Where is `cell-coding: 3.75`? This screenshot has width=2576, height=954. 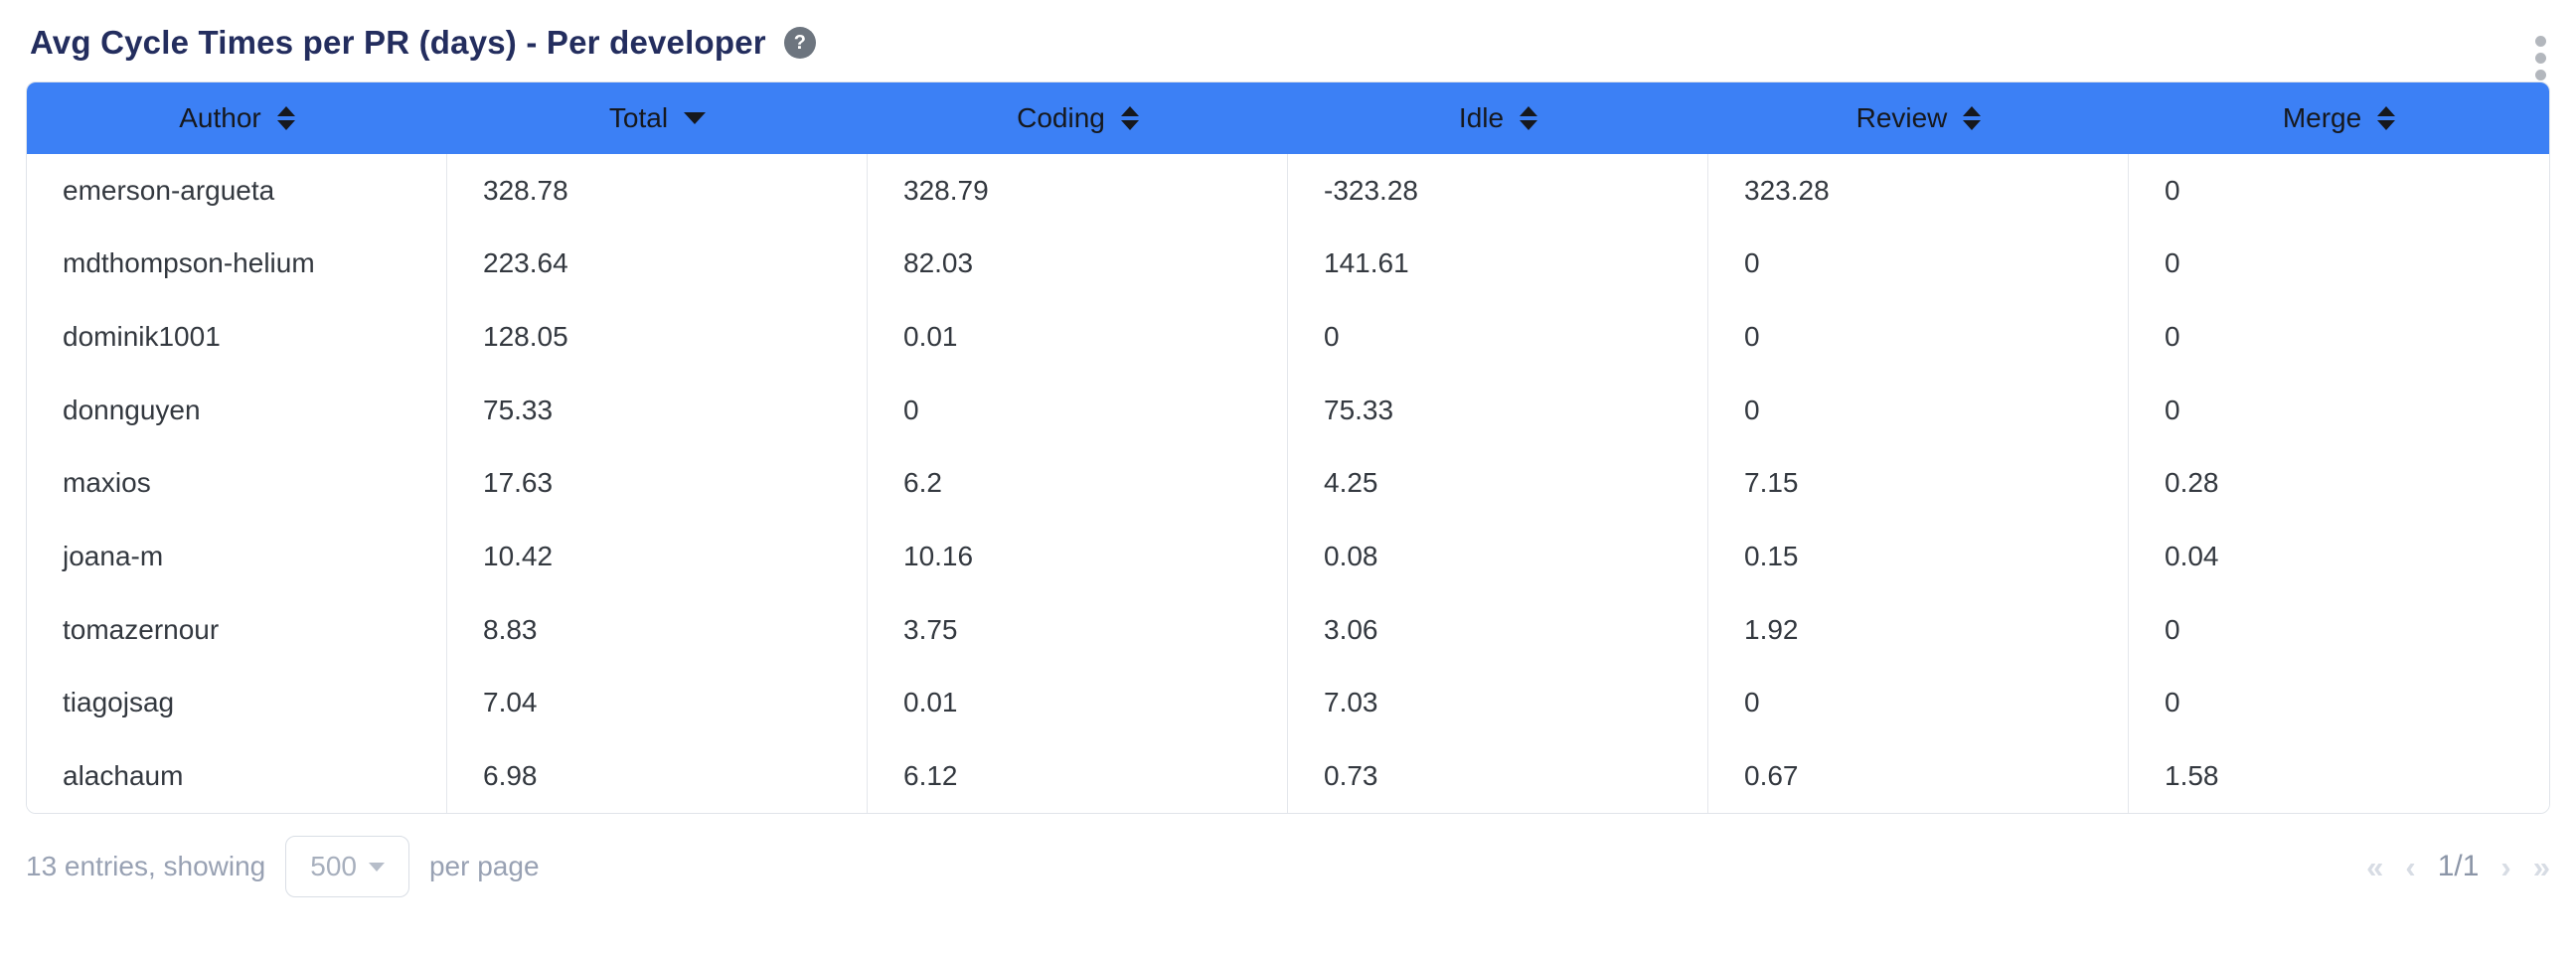 cell-coding: 3.75 is located at coordinates (1078, 629).